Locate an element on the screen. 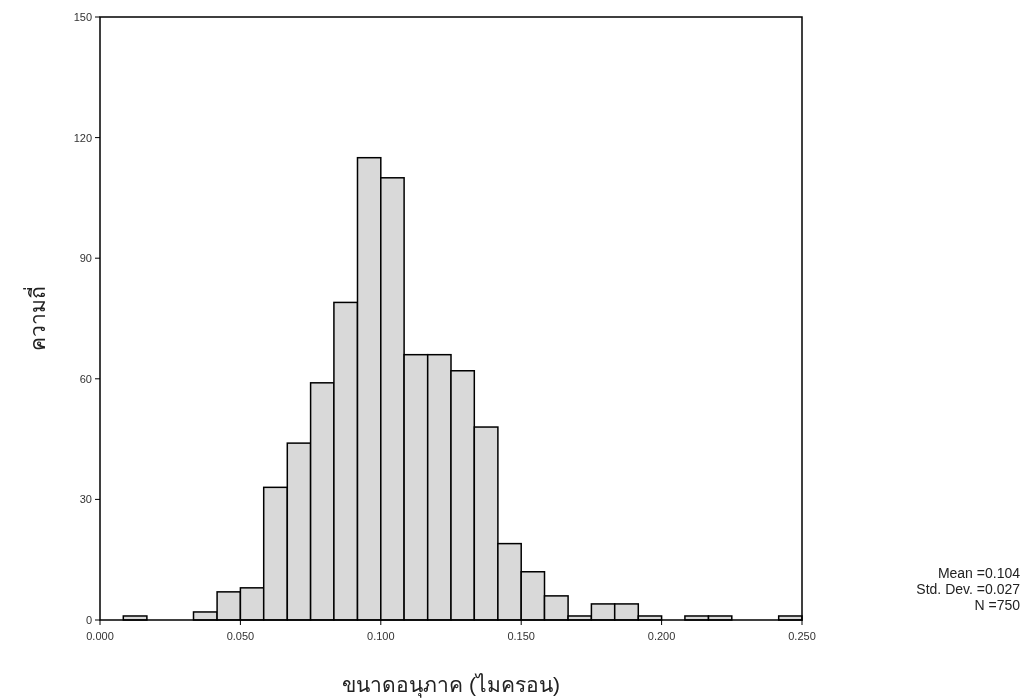  y-tick-label: 120 is located at coordinates (82, 137).